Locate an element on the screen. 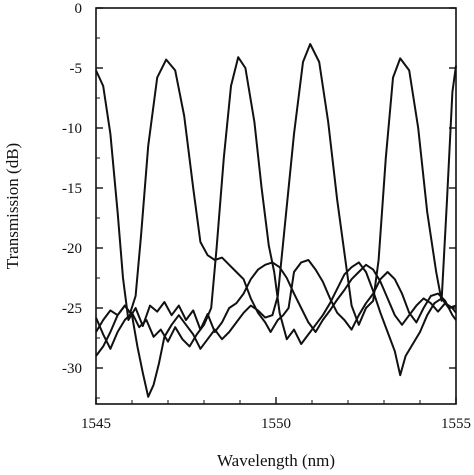  y-tick-label: -25 is located at coordinates (72, 309).